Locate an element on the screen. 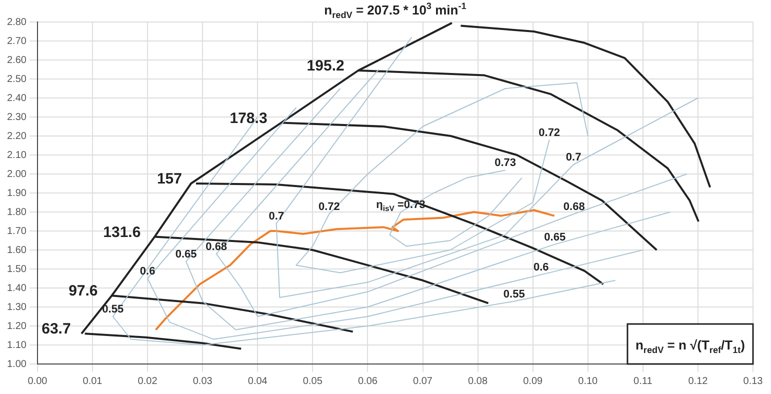 The height and width of the screenshot is (394, 771). x-tick-label: 0.05 is located at coordinates (312, 381).